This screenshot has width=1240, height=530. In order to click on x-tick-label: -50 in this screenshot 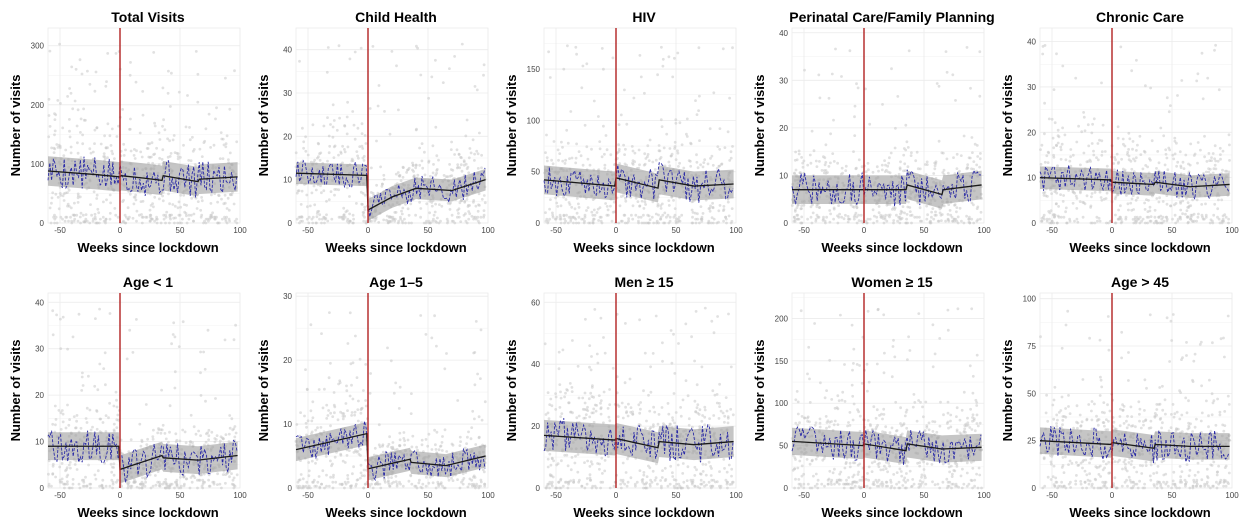, I will do `click(1052, 230)`.